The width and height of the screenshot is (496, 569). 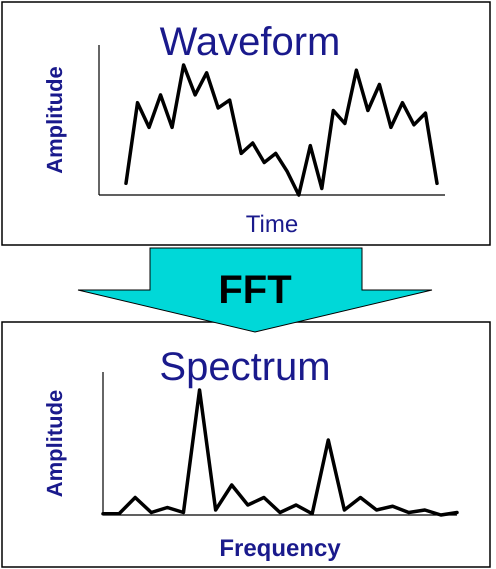 I want to click on text: FFT, so click(x=255, y=290).